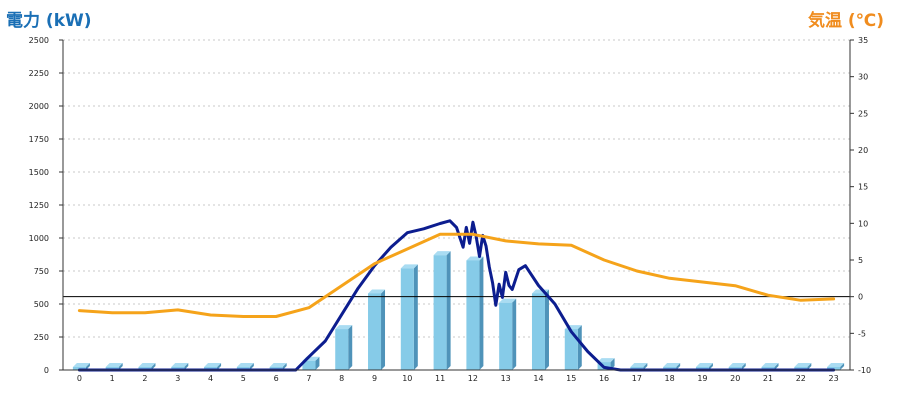 The image size is (900, 400). Describe the element at coordinates (41, 337) in the screenshot. I see `left-tick-label: 250` at that location.